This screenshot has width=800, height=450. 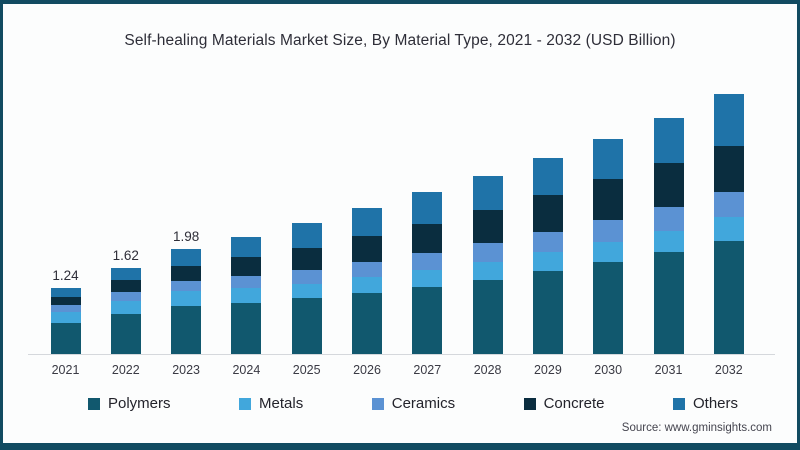 What do you see at coordinates (487, 227) in the screenshot?
I see `bar-segment-2028-concrete` at bounding box center [487, 227].